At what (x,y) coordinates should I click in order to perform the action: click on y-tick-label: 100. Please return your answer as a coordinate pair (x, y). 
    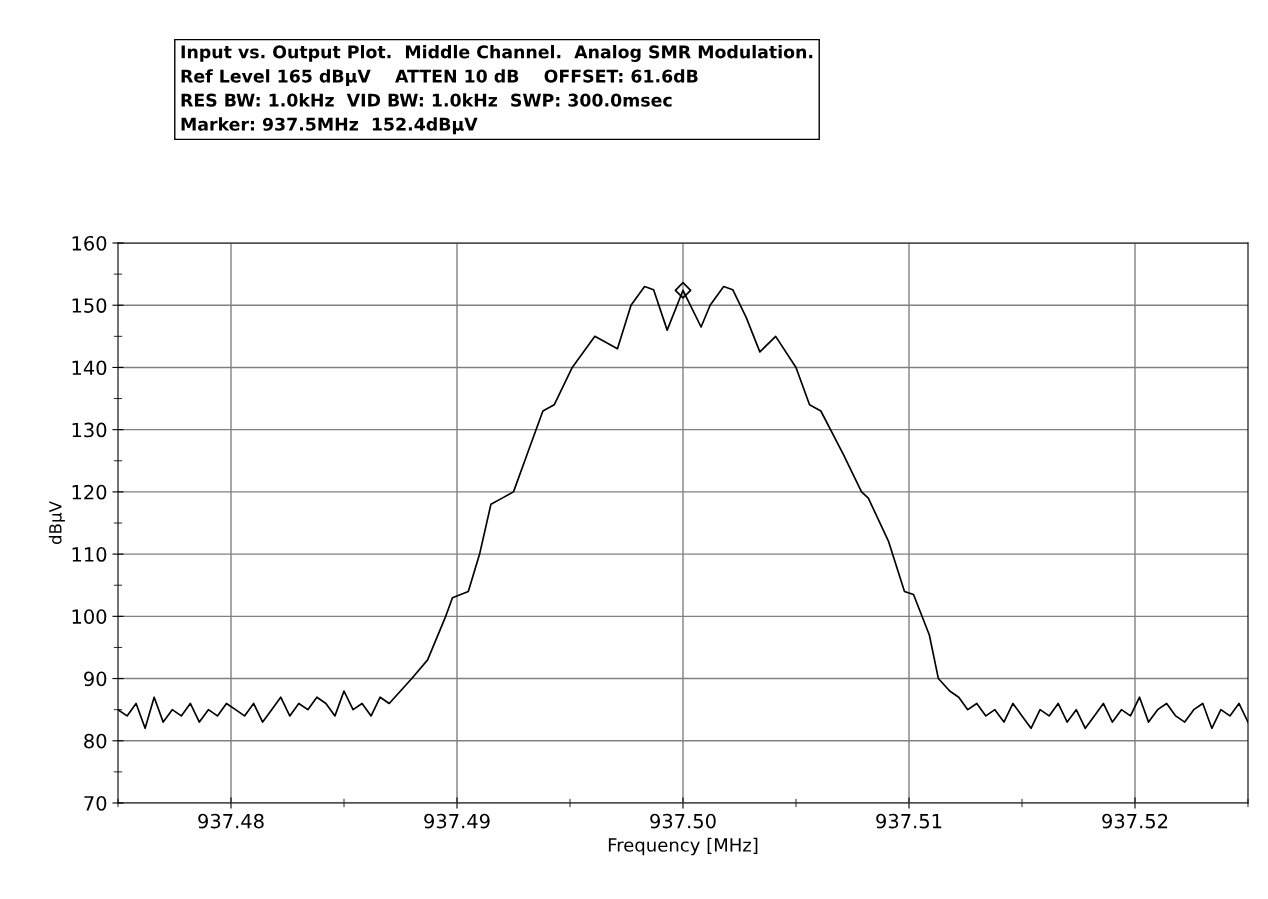
    Looking at the image, I should click on (89, 616).